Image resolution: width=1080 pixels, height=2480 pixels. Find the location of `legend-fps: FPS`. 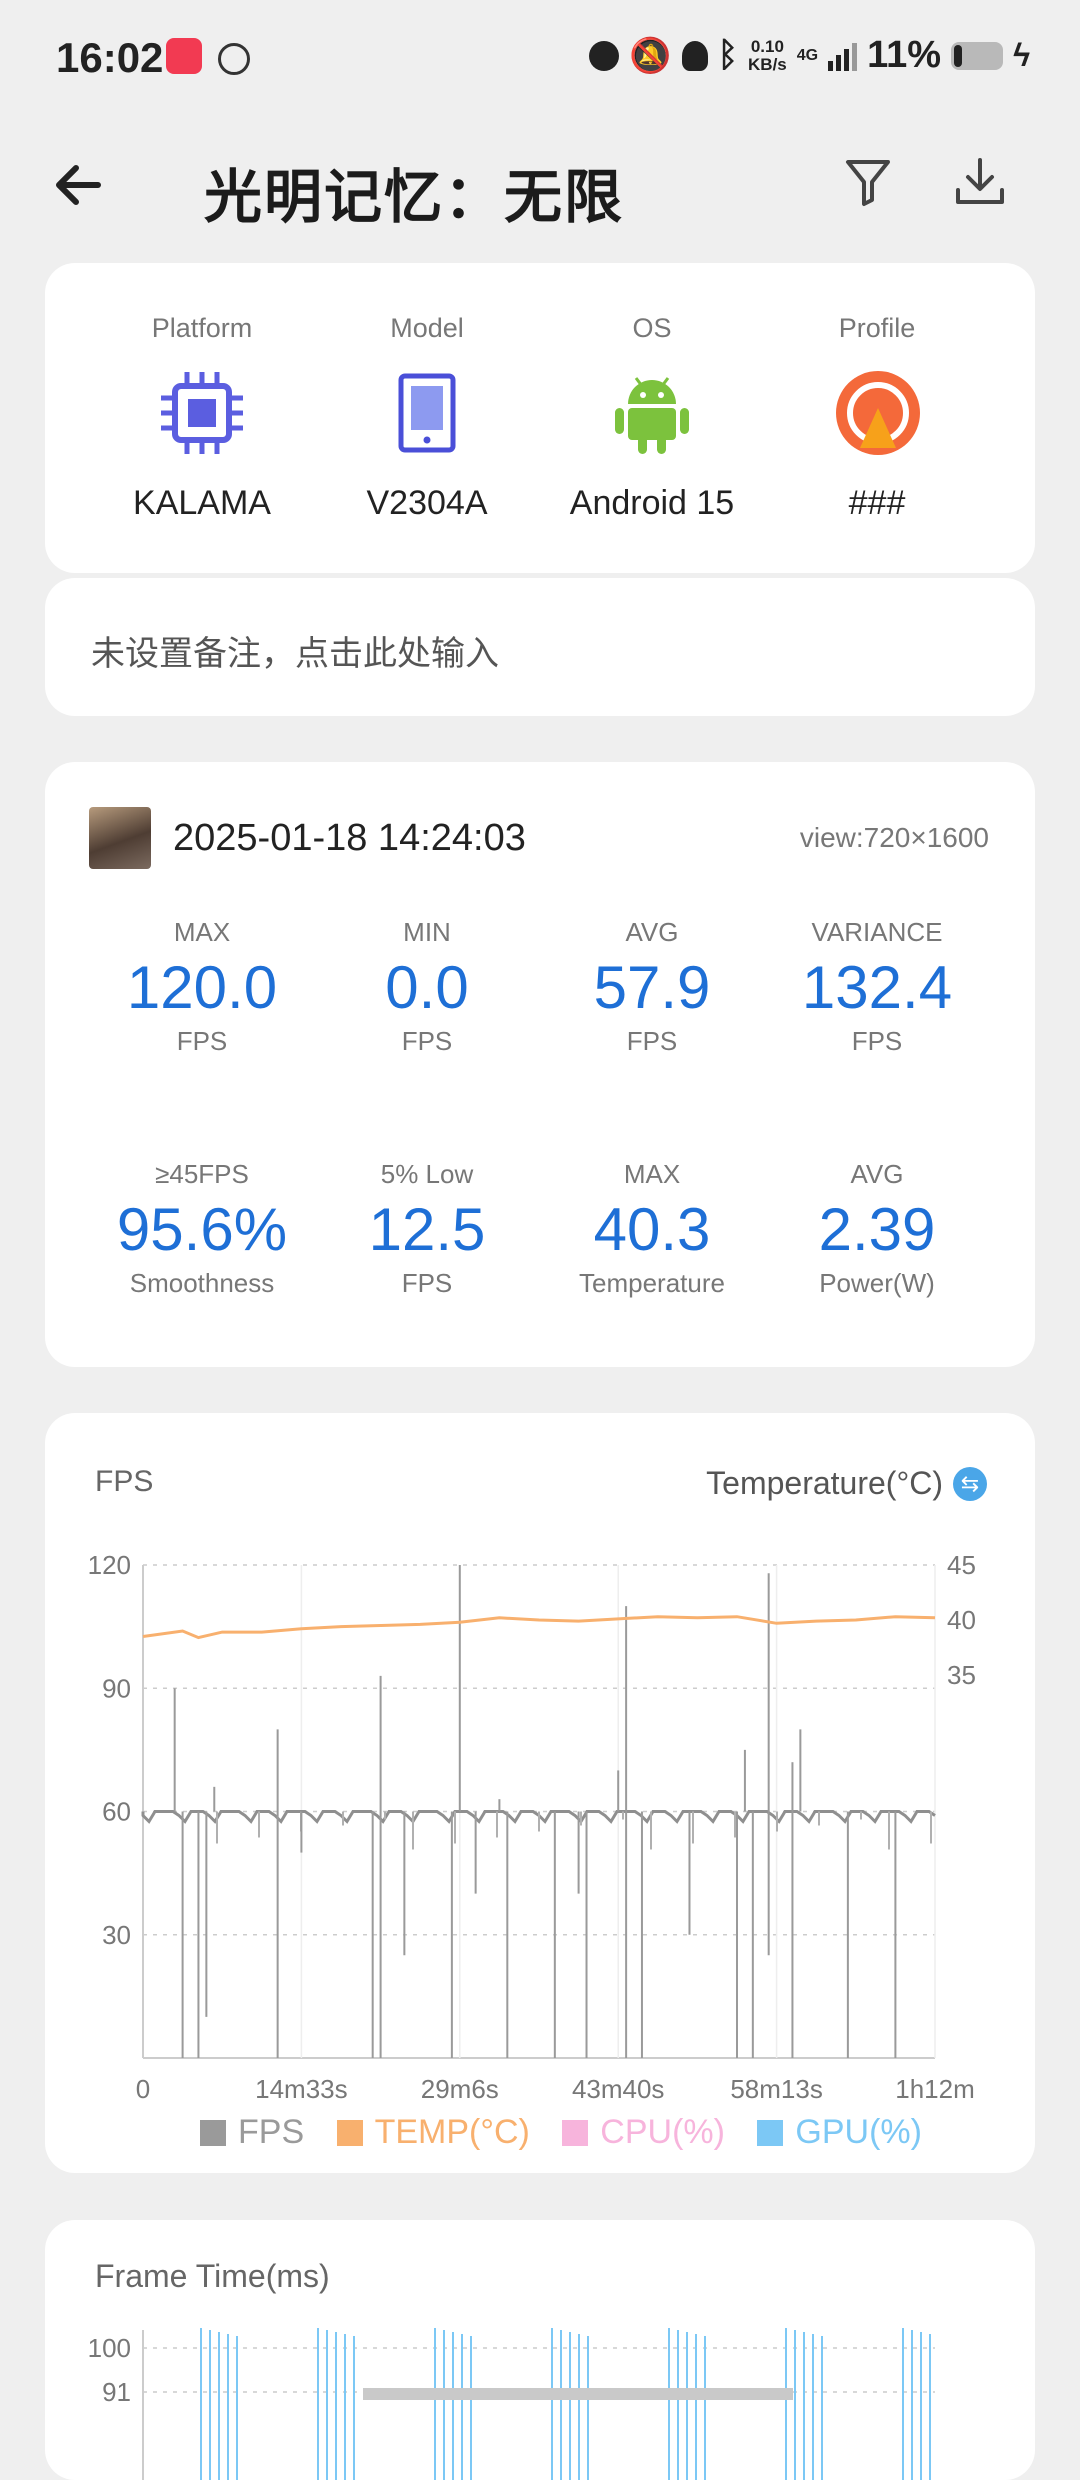

legend-fps: FPS is located at coordinates (252, 2132).